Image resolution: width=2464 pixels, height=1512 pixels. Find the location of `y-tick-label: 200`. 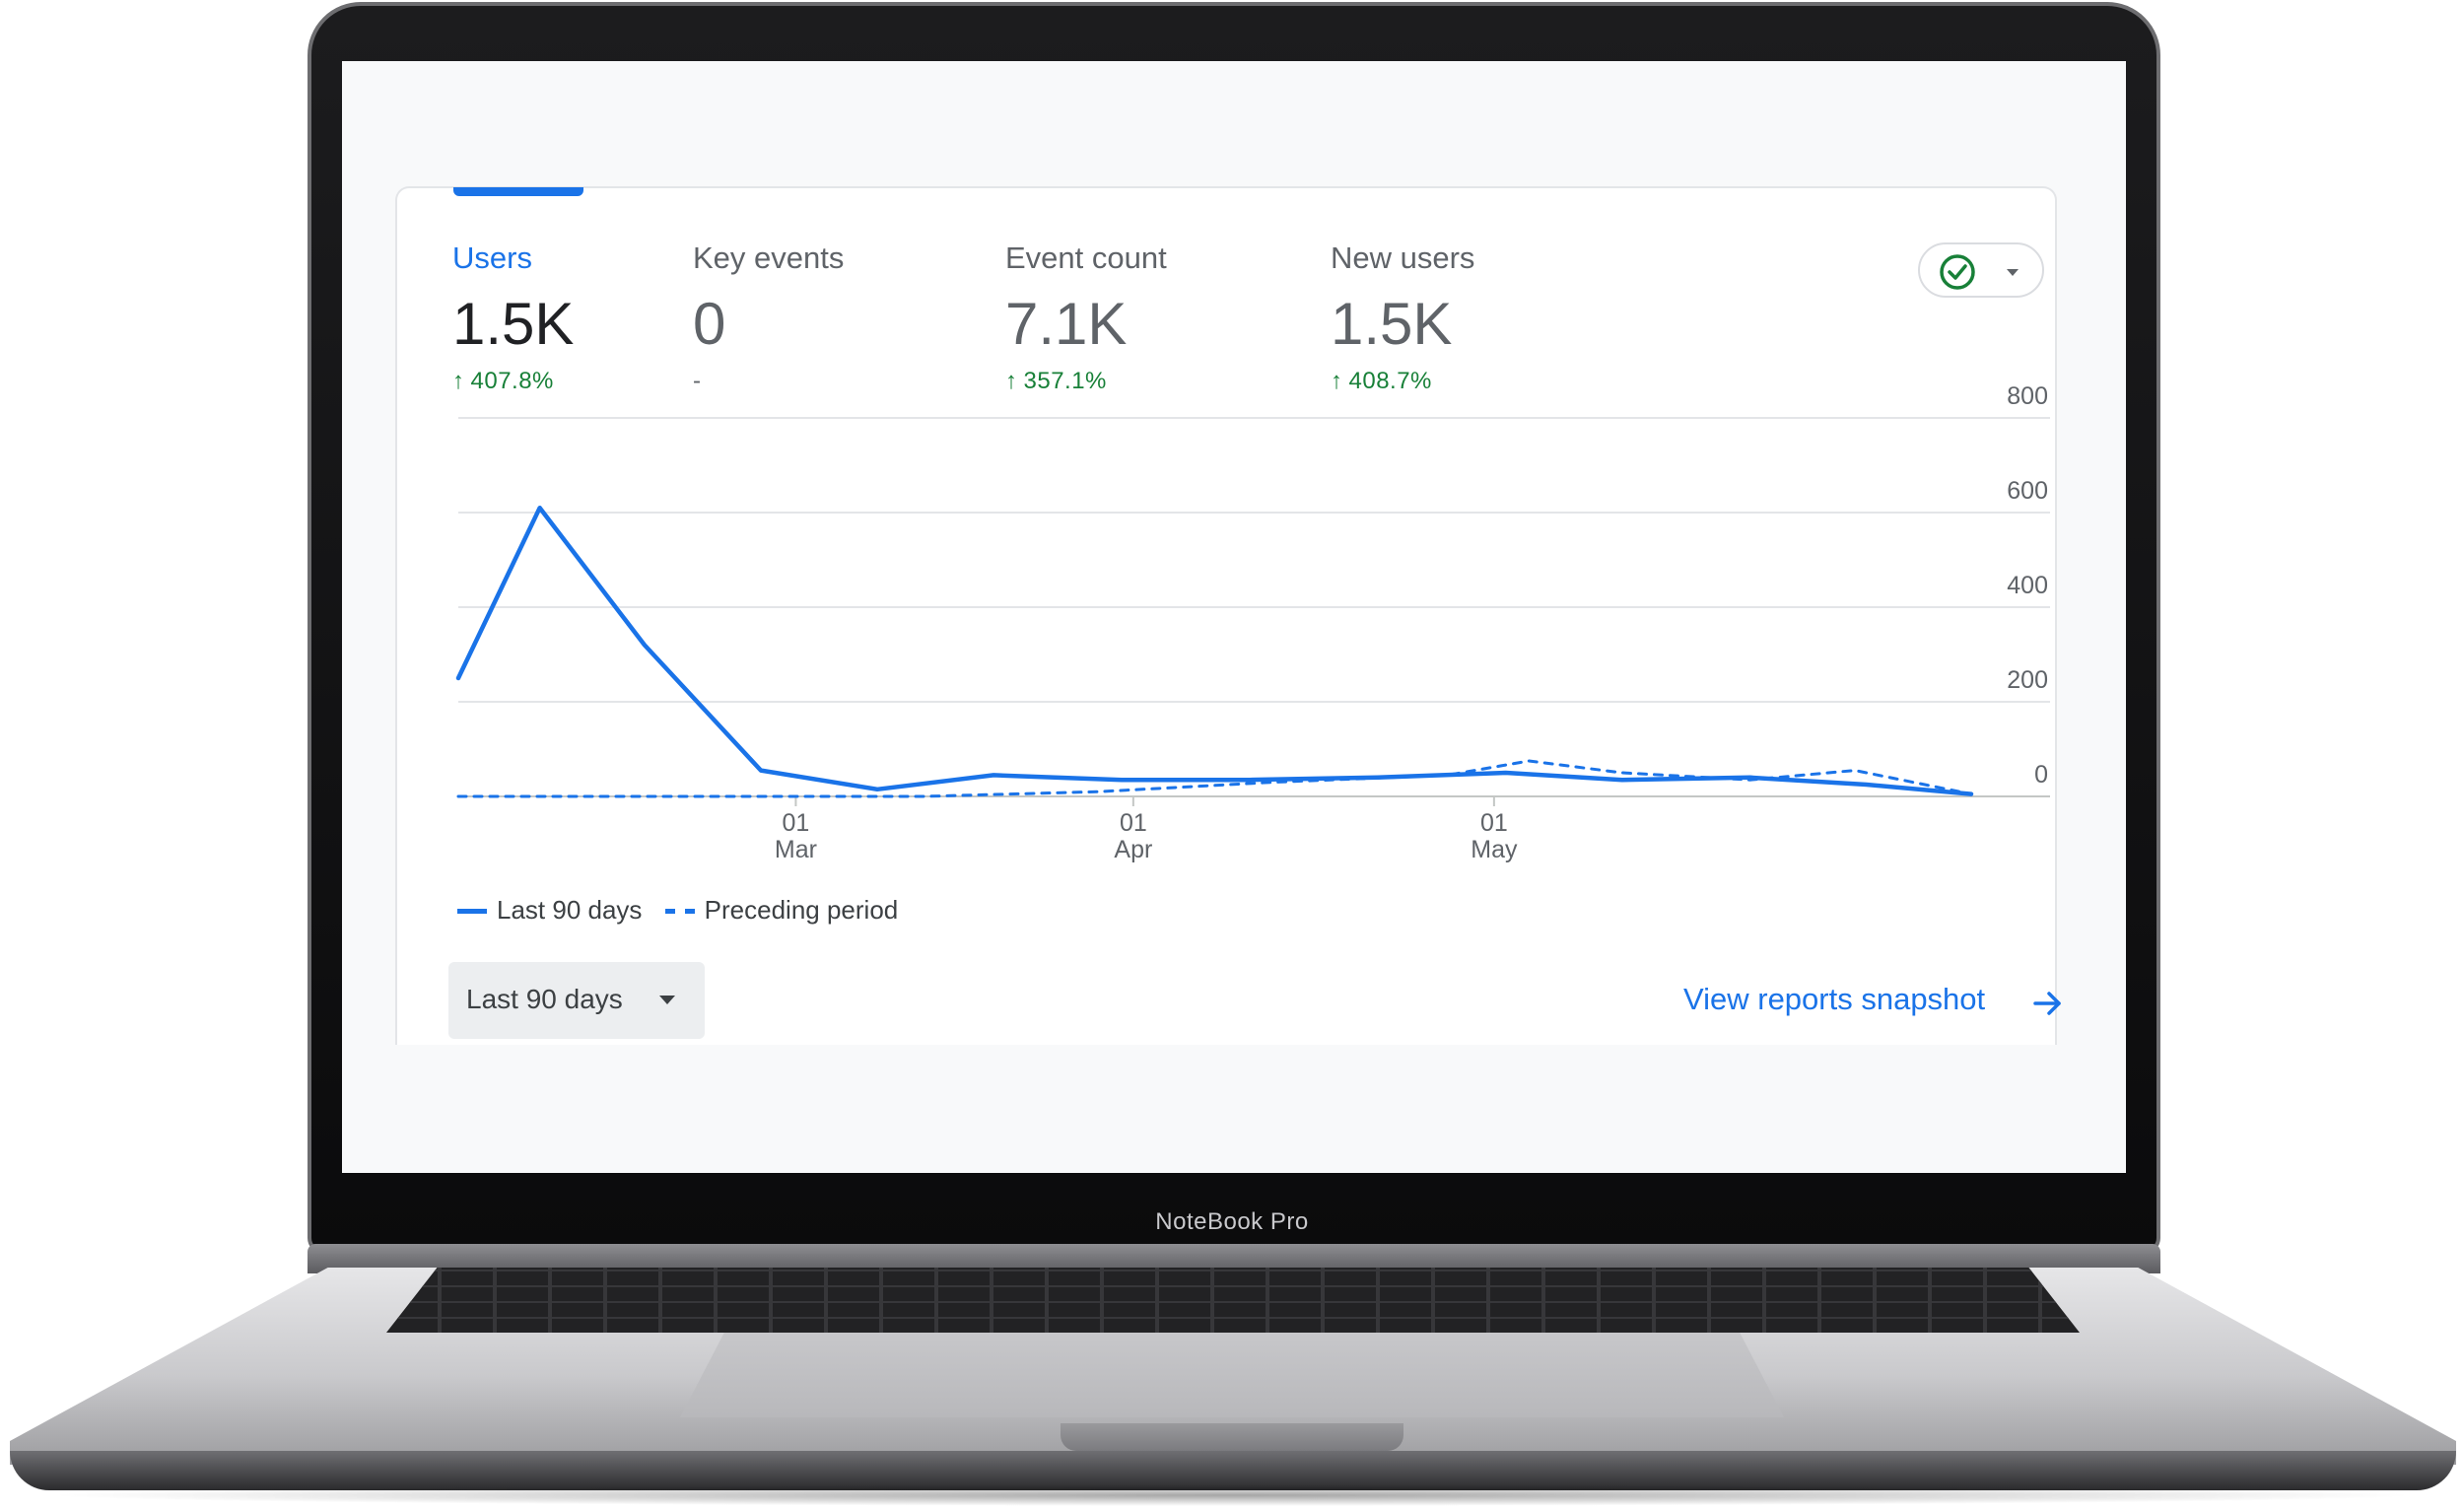

y-tick-label: 200 is located at coordinates (2027, 680).